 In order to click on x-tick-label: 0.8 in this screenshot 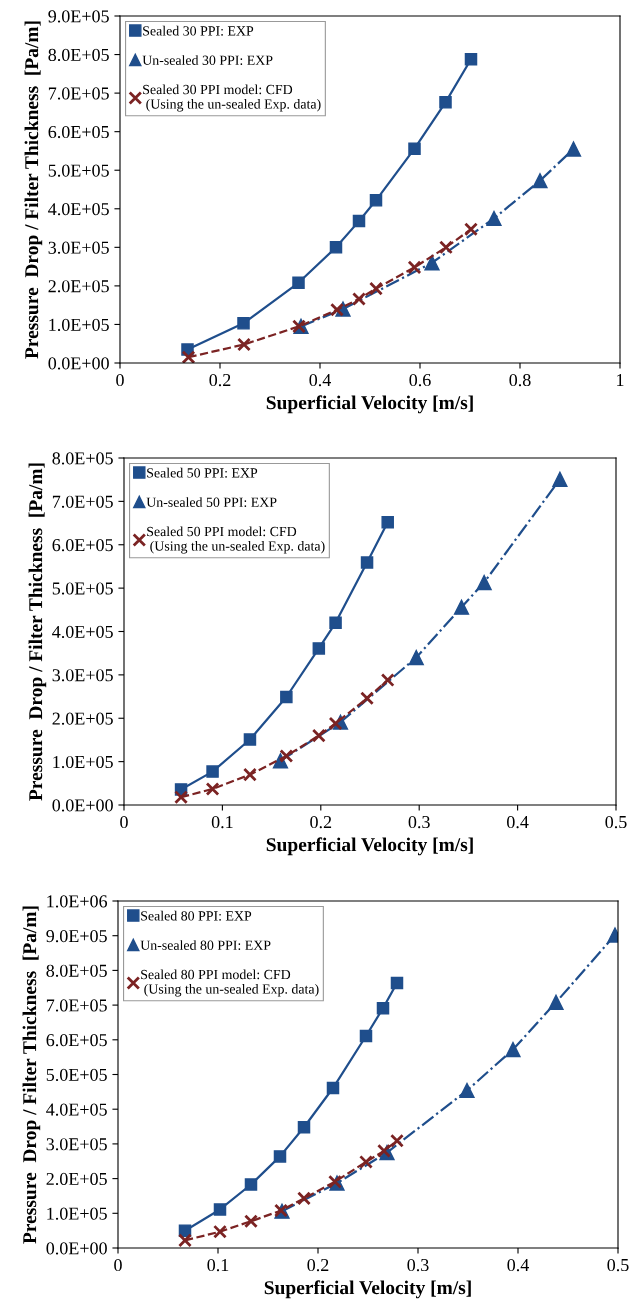, I will do `click(520, 380)`.